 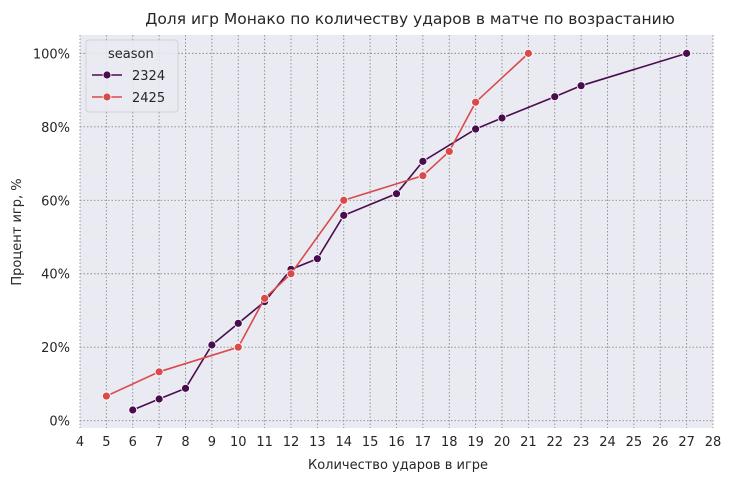 I want to click on x-tick-label: 9, so click(x=212, y=442).